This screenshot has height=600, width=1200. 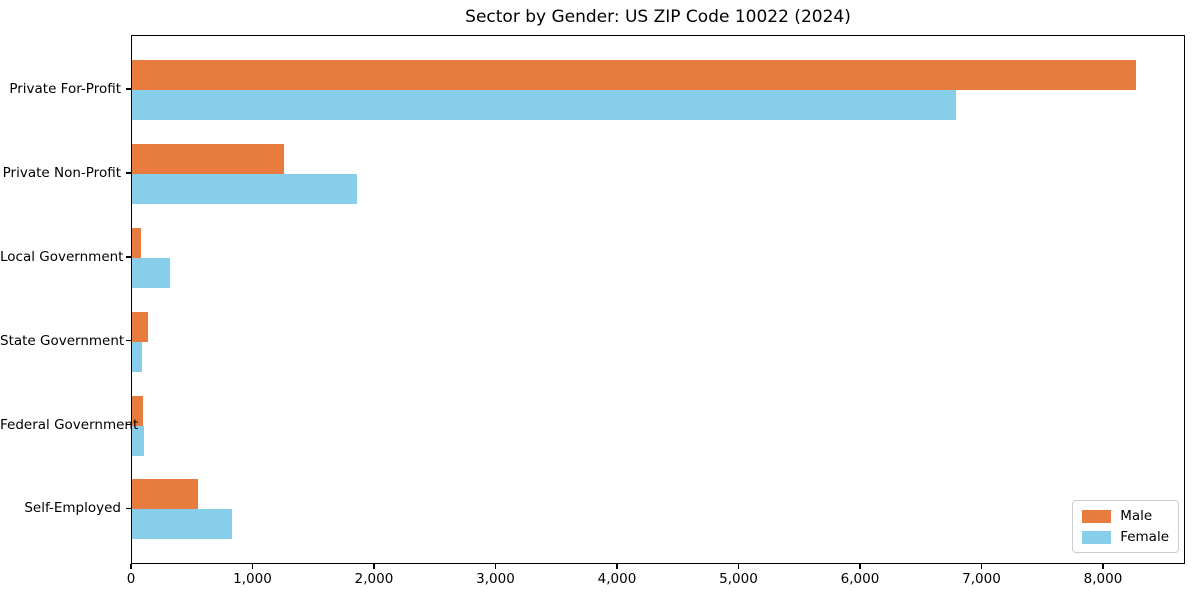 What do you see at coordinates (62, 256) in the screenshot?
I see `y-tick-label-local-government: Local Government` at bounding box center [62, 256].